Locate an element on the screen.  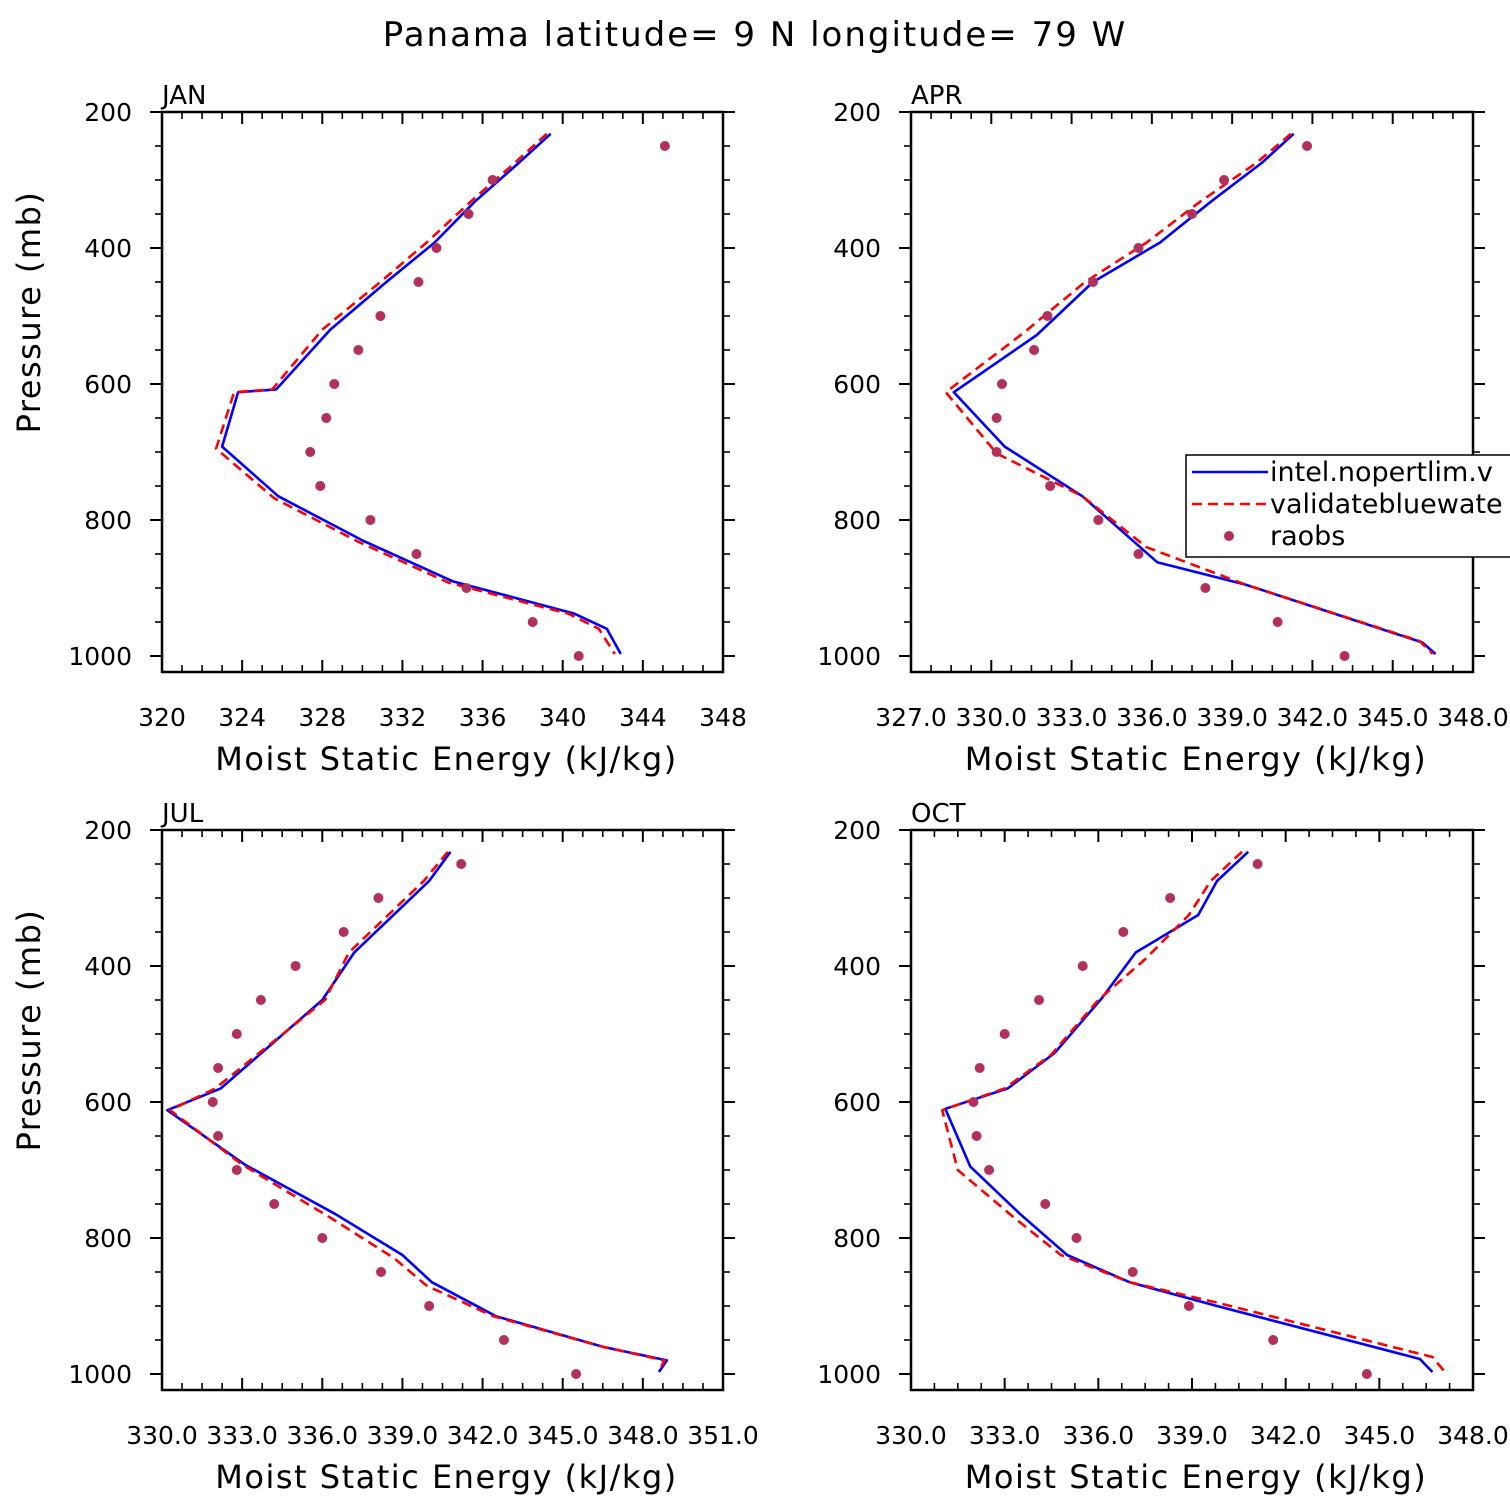
x-tick-label: 336.0 is located at coordinates (1099, 1435).